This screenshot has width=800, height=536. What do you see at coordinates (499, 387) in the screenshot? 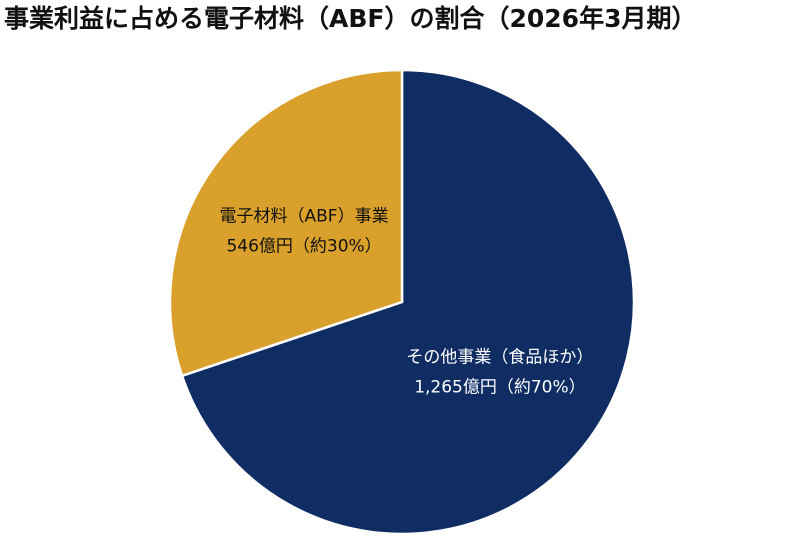
I see `value-label: 1,265億円（約70%）` at bounding box center [499, 387].